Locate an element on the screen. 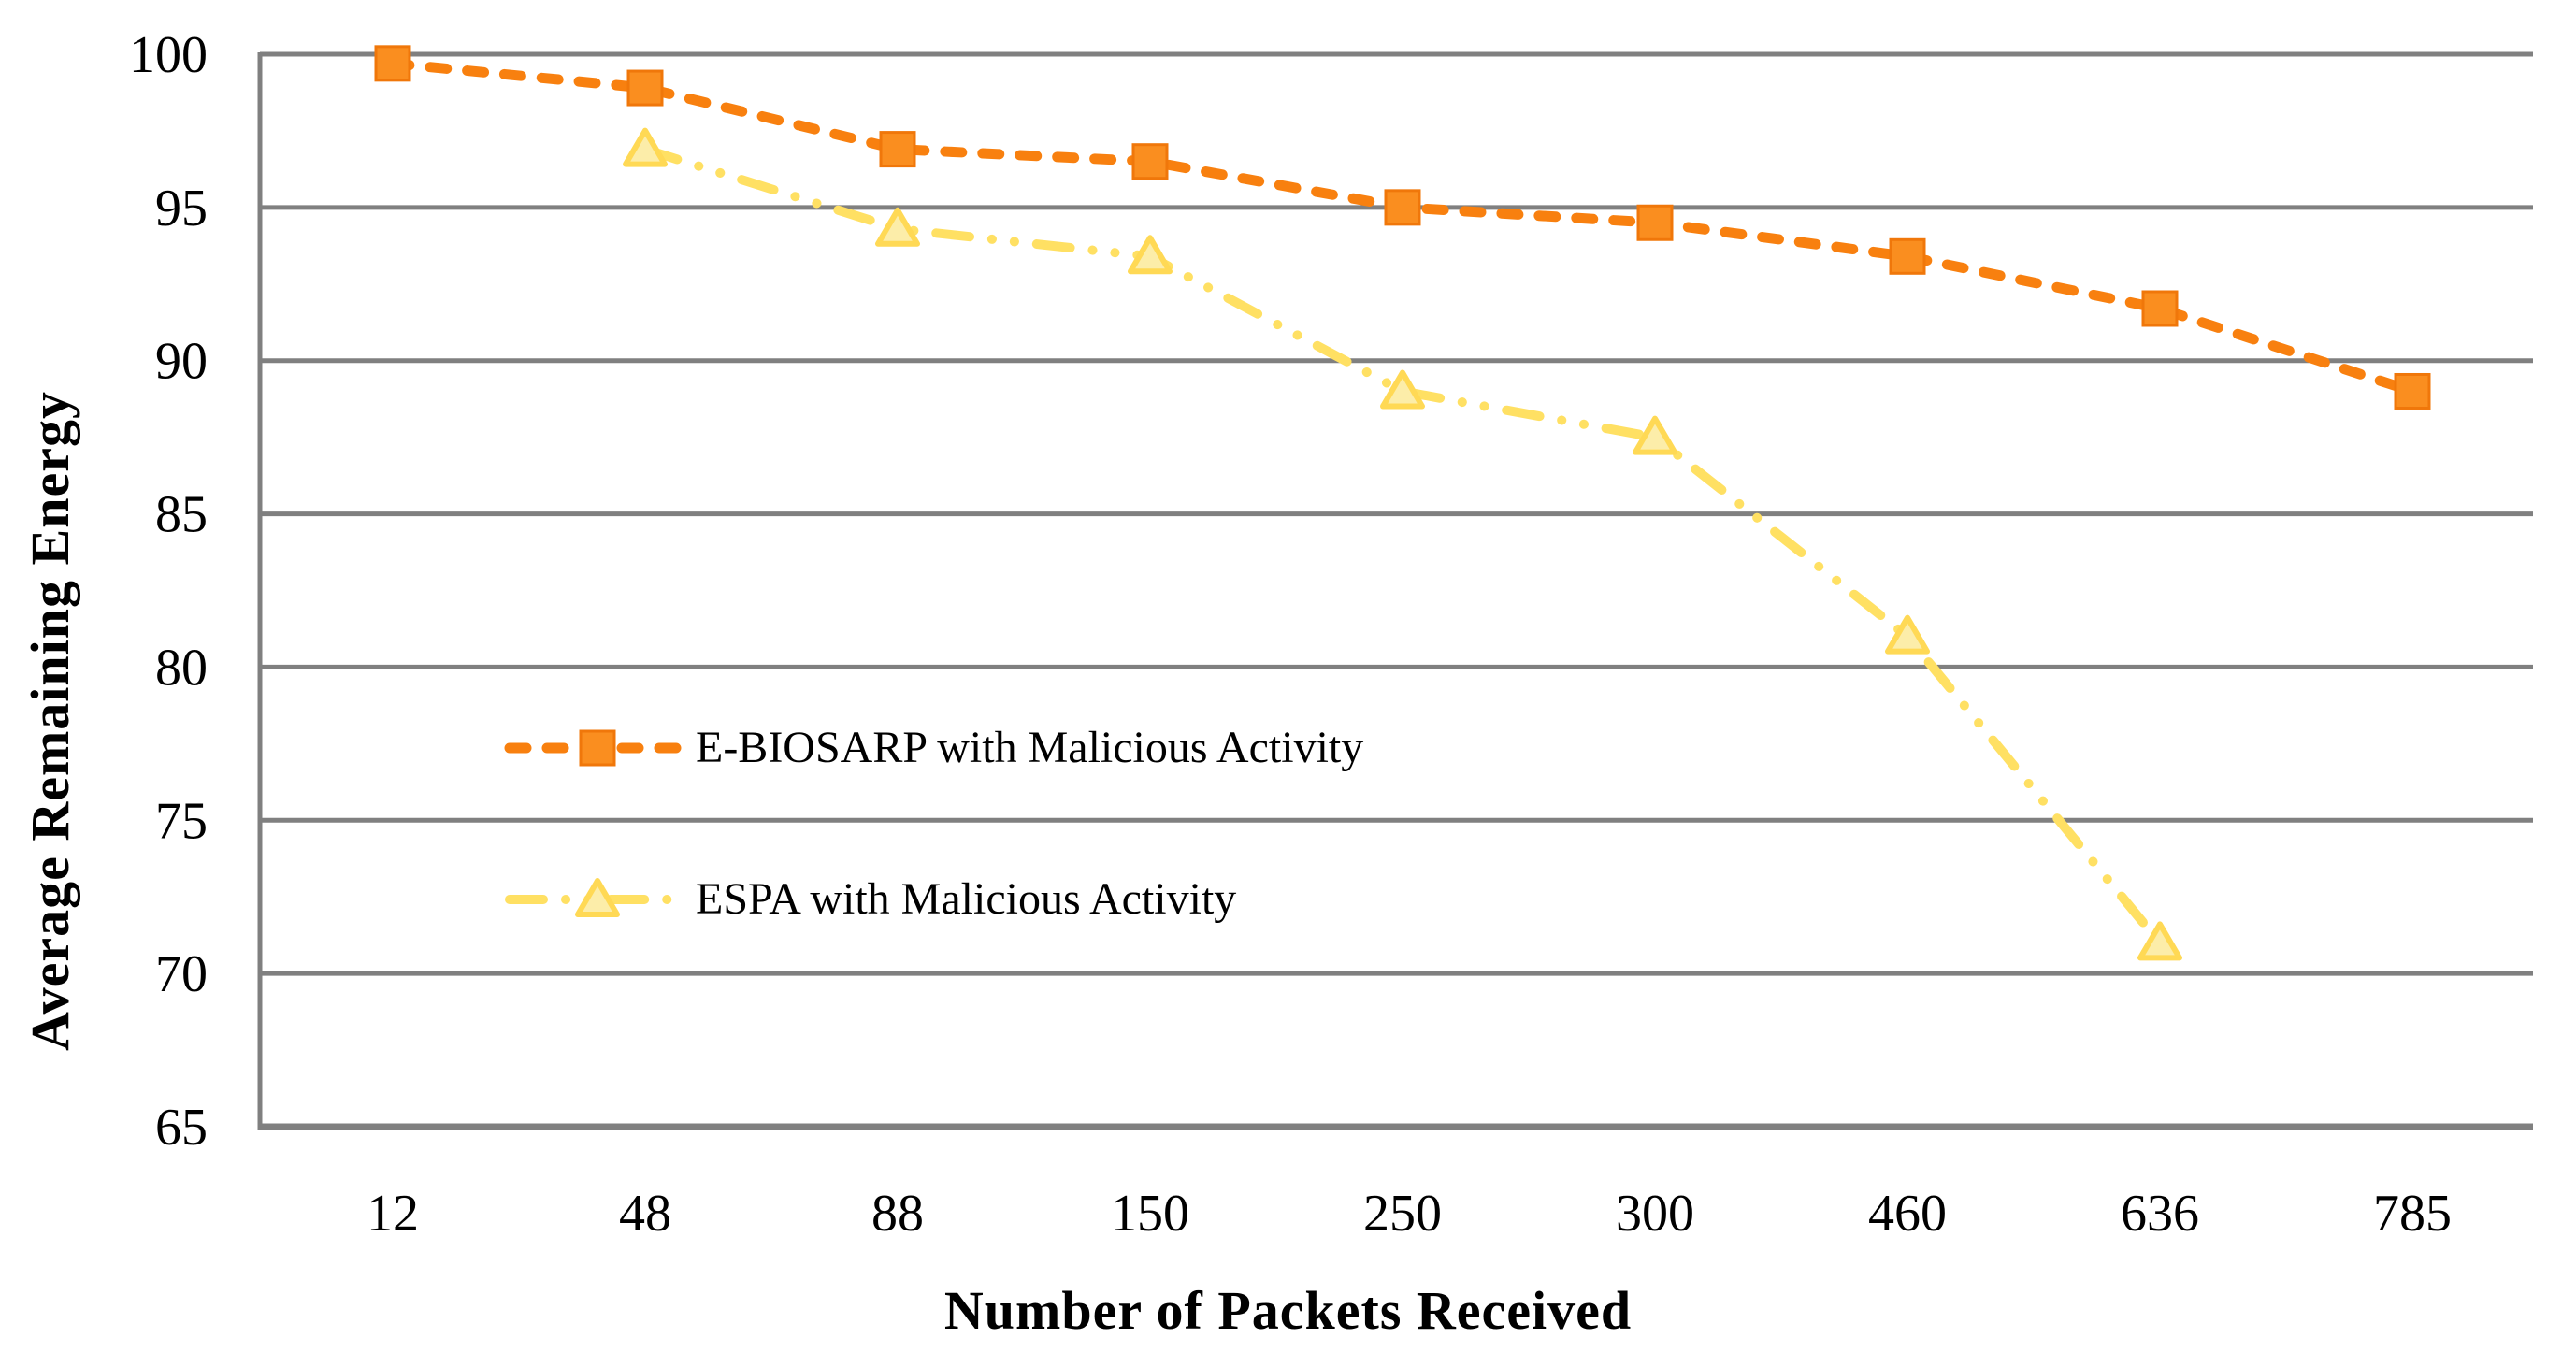 The image size is (2576, 1367). y-tick-label: 65 is located at coordinates (181, 1128).